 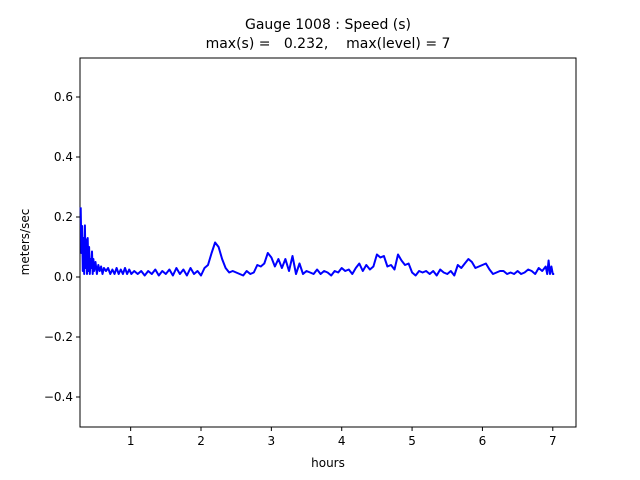 I want to click on y-tick-label: −0.4, so click(x=58, y=397).